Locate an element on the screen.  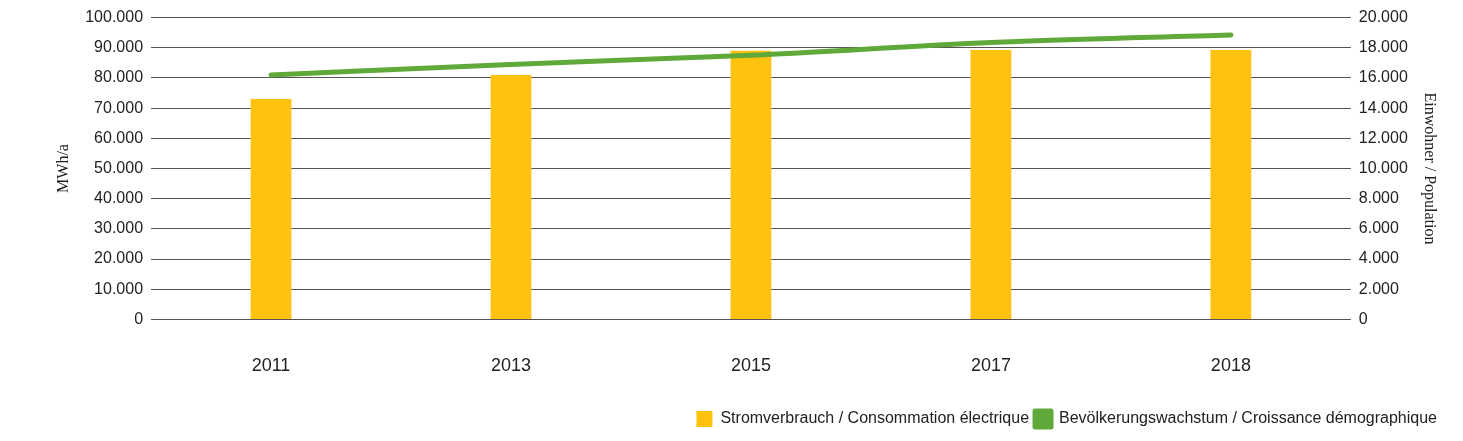
y2-tick-label: 8.000 is located at coordinates (1378, 198).